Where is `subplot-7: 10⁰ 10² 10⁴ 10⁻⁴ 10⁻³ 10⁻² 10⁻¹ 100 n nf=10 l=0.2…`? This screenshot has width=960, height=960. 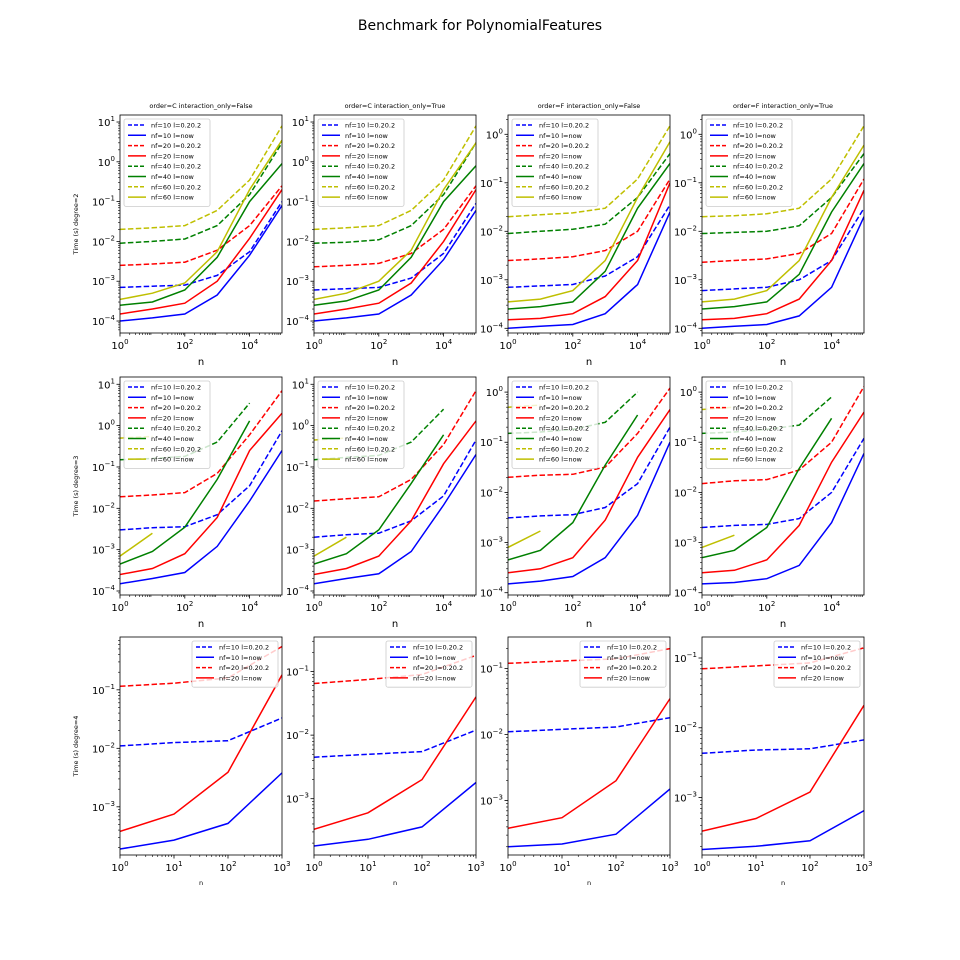 subplot-7: 10⁰ 10² 10⁴ 10⁻⁴ 10⁻³ 10⁻² 10⁻¹ 100 n nf=10 l=0.2… is located at coordinates (575, 503).